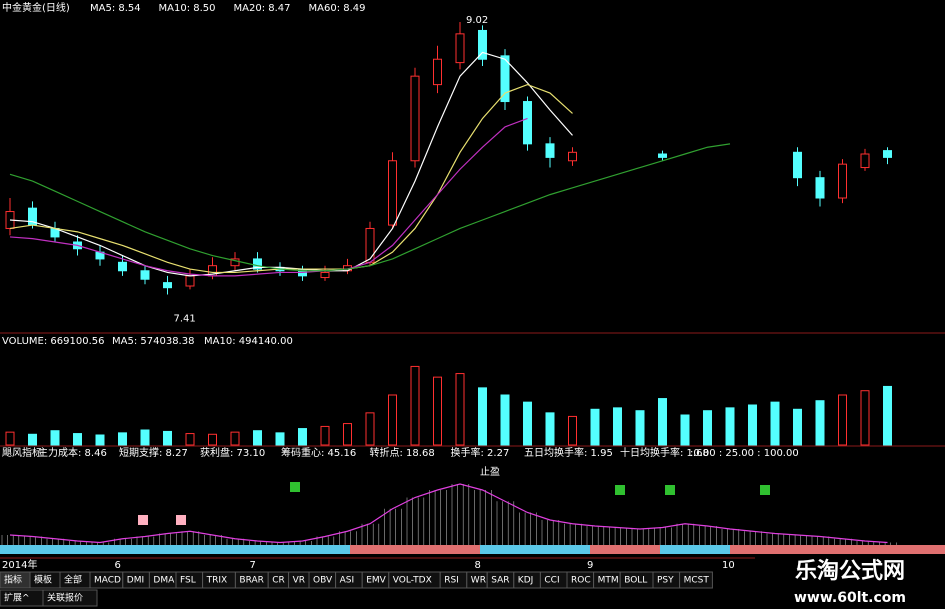  What do you see at coordinates (299, 581) in the screenshot?
I see `tab-label: VR` at bounding box center [299, 581].